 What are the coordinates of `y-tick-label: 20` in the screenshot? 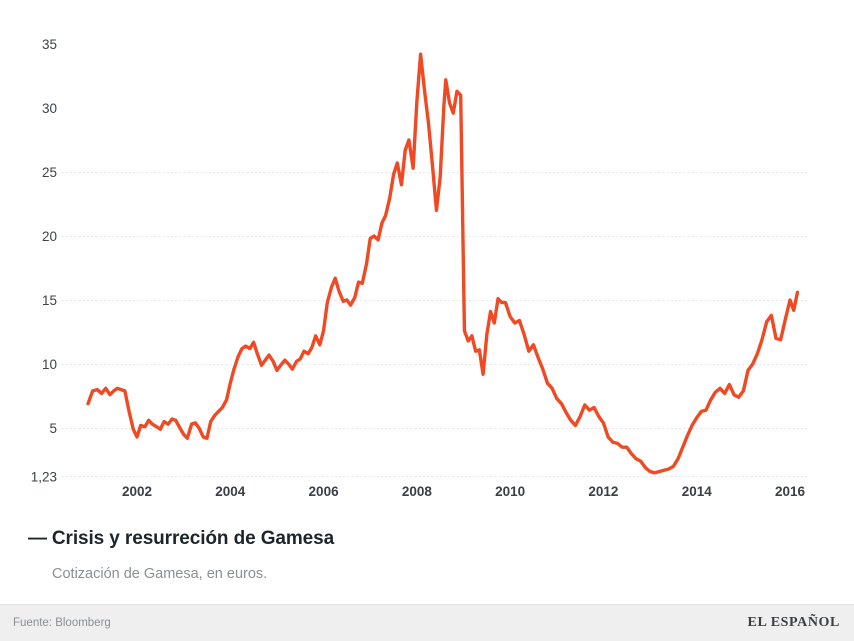 It's located at (49, 236).